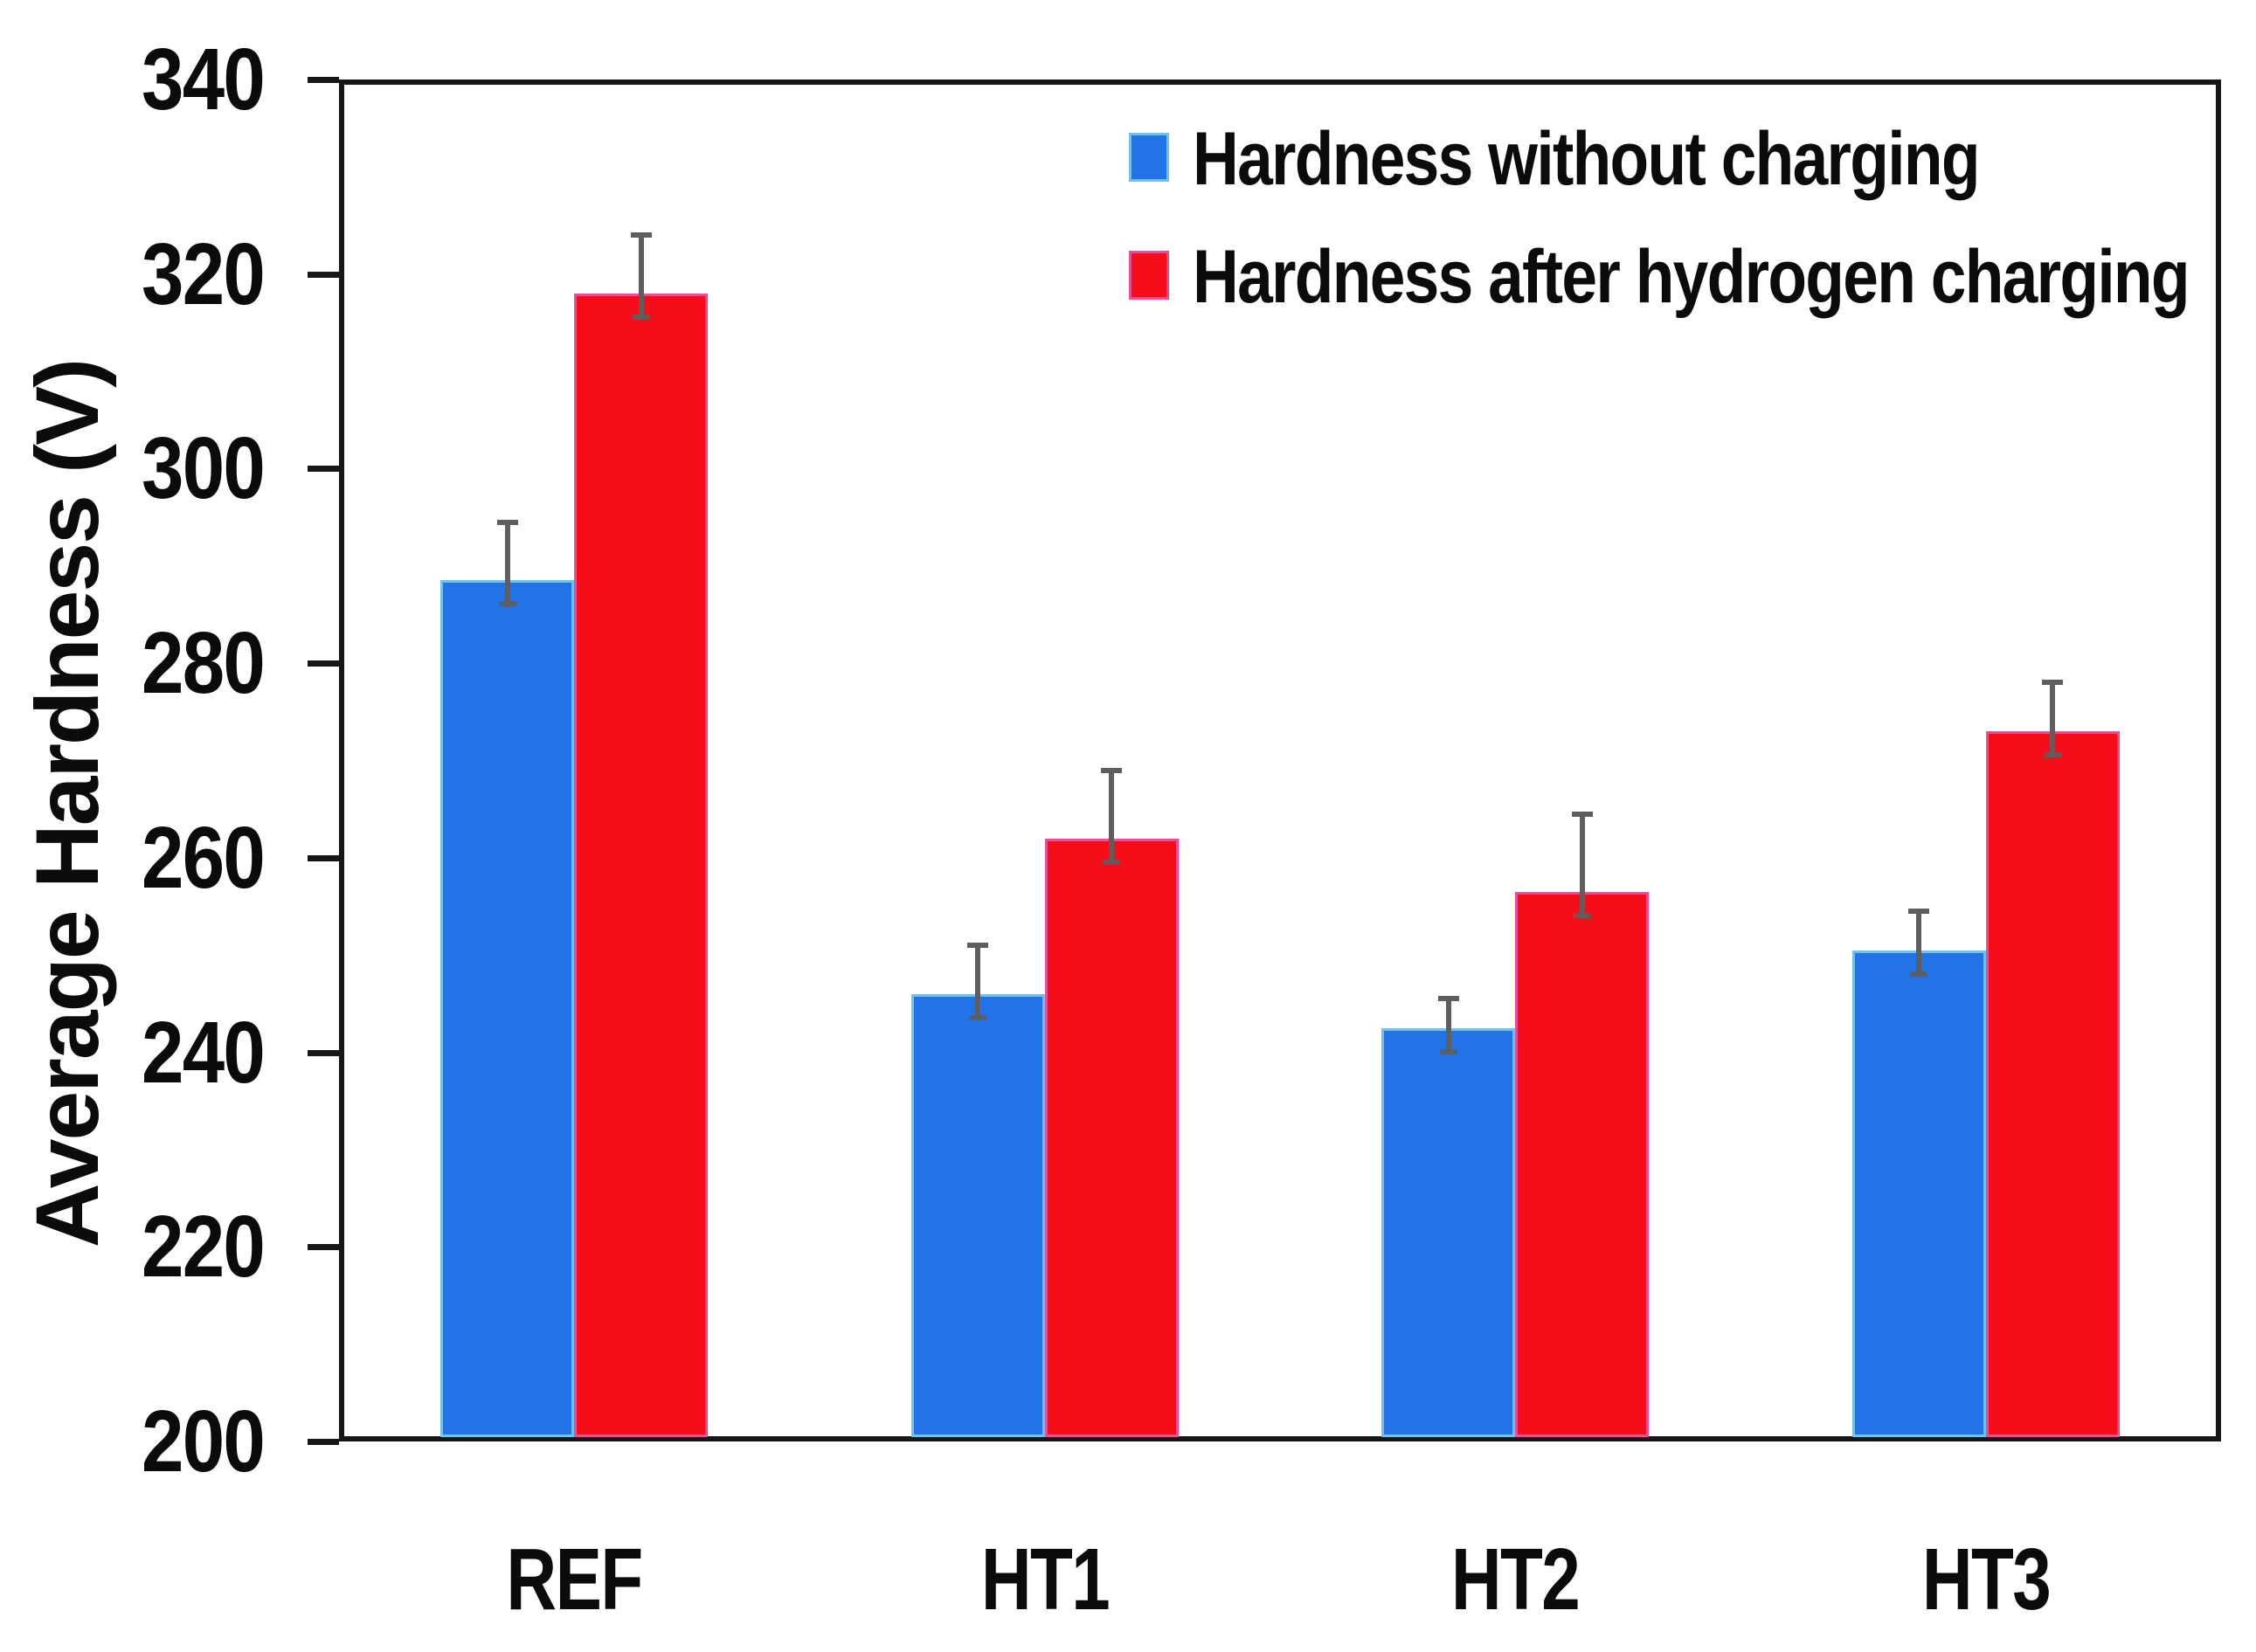 The height and width of the screenshot is (1652, 2256). Describe the element at coordinates (507, 603) in the screenshot. I see `error-bar-bottom-cap-REF-series0` at that location.